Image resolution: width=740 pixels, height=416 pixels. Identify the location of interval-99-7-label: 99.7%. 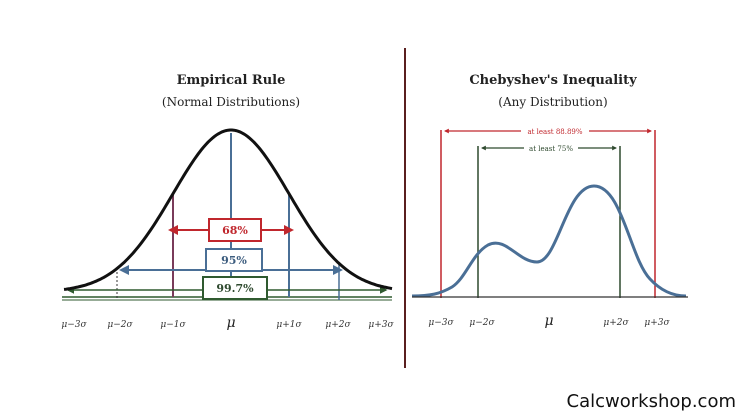
(235, 288).